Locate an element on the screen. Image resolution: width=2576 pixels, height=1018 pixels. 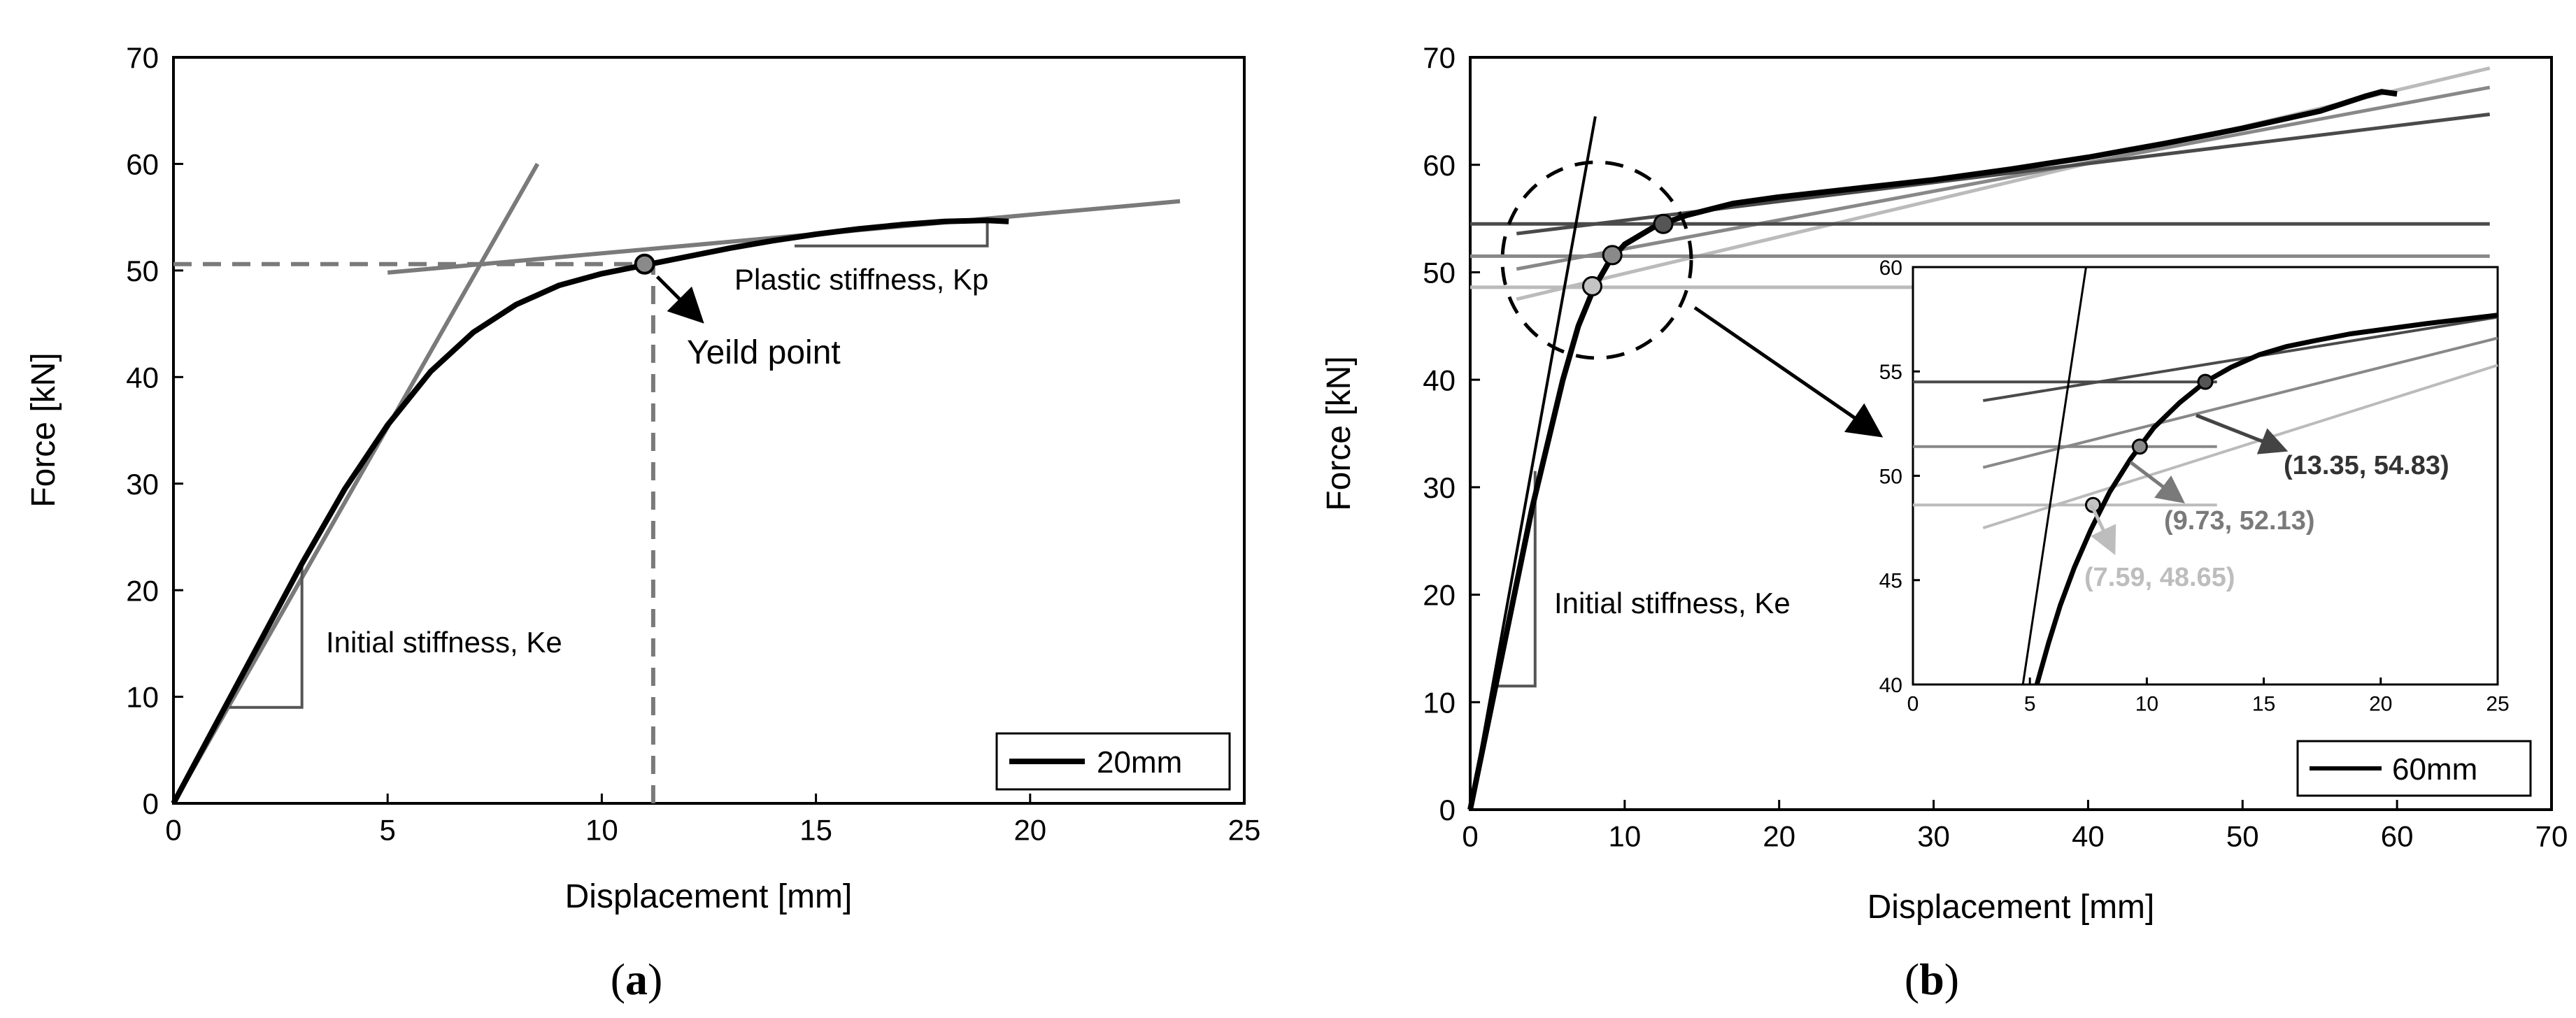
panel-a-label: (a) is located at coordinates (637, 979).